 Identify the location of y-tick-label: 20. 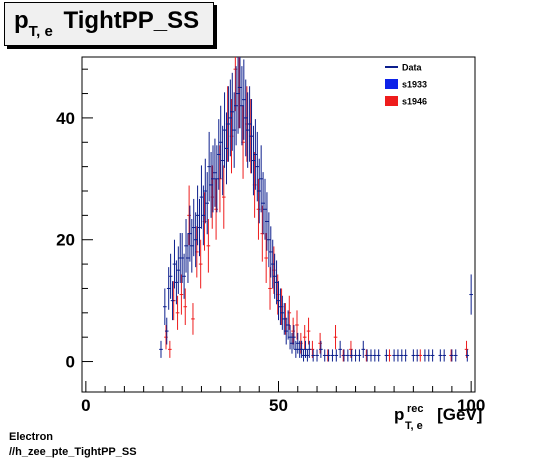
(65, 240).